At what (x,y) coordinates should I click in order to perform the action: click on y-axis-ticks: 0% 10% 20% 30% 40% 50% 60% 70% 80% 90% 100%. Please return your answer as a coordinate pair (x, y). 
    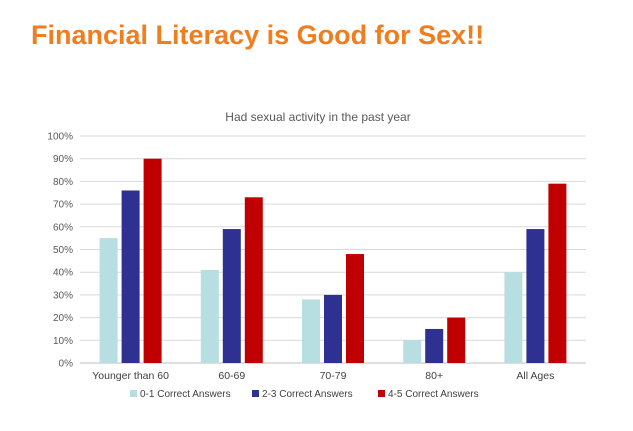
    Looking at the image, I should click on (60, 251).